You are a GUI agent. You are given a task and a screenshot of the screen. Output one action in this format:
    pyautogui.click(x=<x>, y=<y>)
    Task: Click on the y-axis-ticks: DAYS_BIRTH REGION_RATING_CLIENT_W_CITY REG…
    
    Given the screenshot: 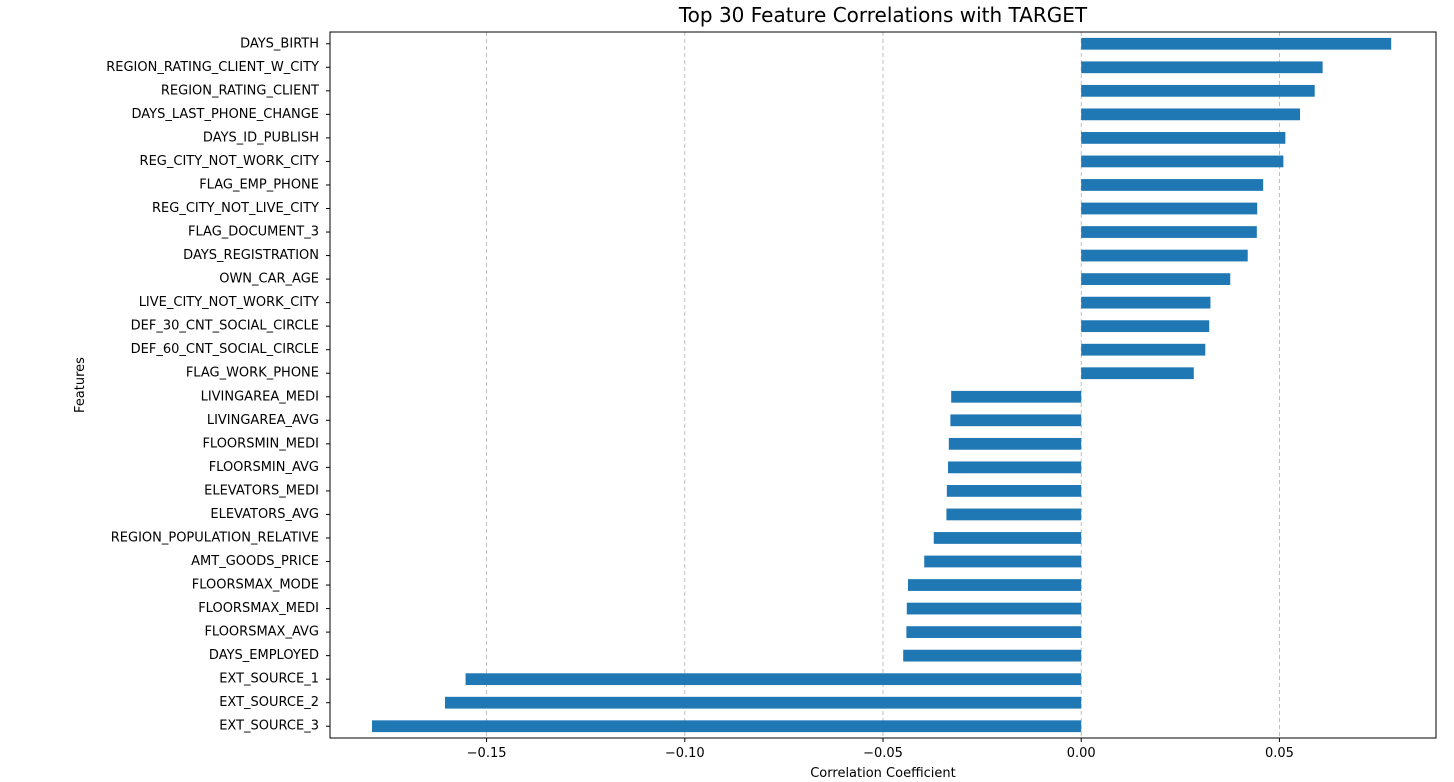 What is the action you would take?
    pyautogui.click(x=218, y=385)
    